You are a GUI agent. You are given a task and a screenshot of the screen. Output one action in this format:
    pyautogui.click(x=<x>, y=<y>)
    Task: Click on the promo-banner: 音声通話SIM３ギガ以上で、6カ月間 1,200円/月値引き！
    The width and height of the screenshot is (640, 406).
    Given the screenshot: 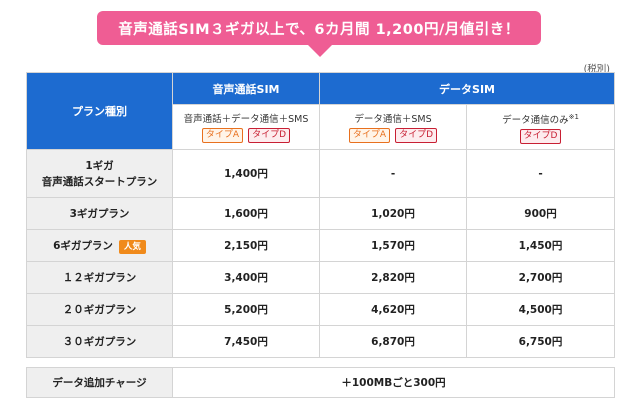 What is the action you would take?
    pyautogui.click(x=319, y=28)
    